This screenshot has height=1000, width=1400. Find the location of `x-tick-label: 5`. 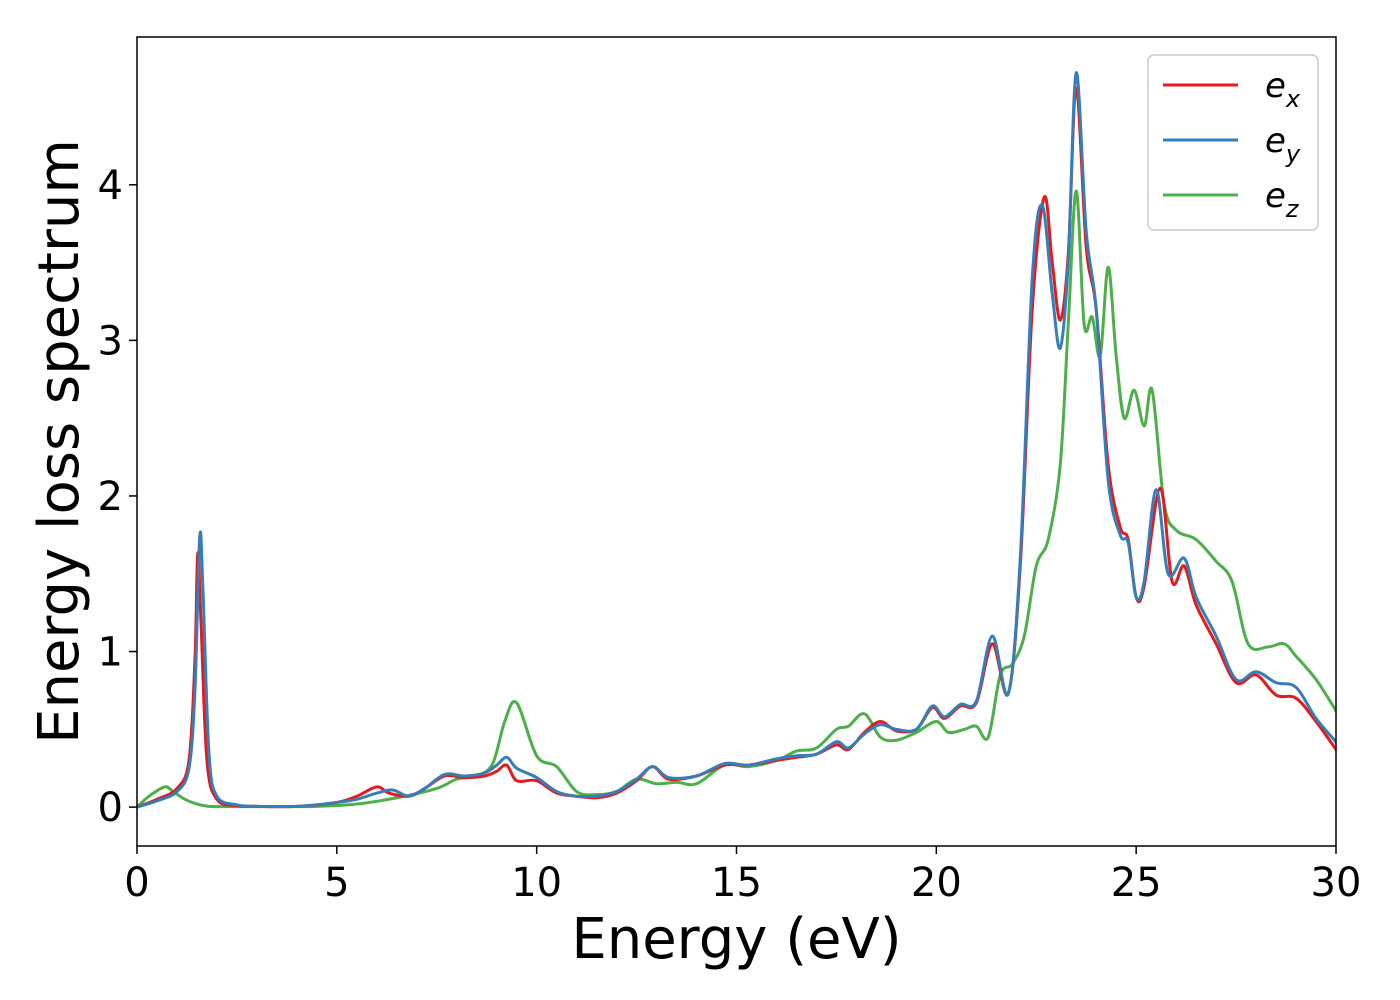

x-tick-label: 5 is located at coordinates (336, 883).